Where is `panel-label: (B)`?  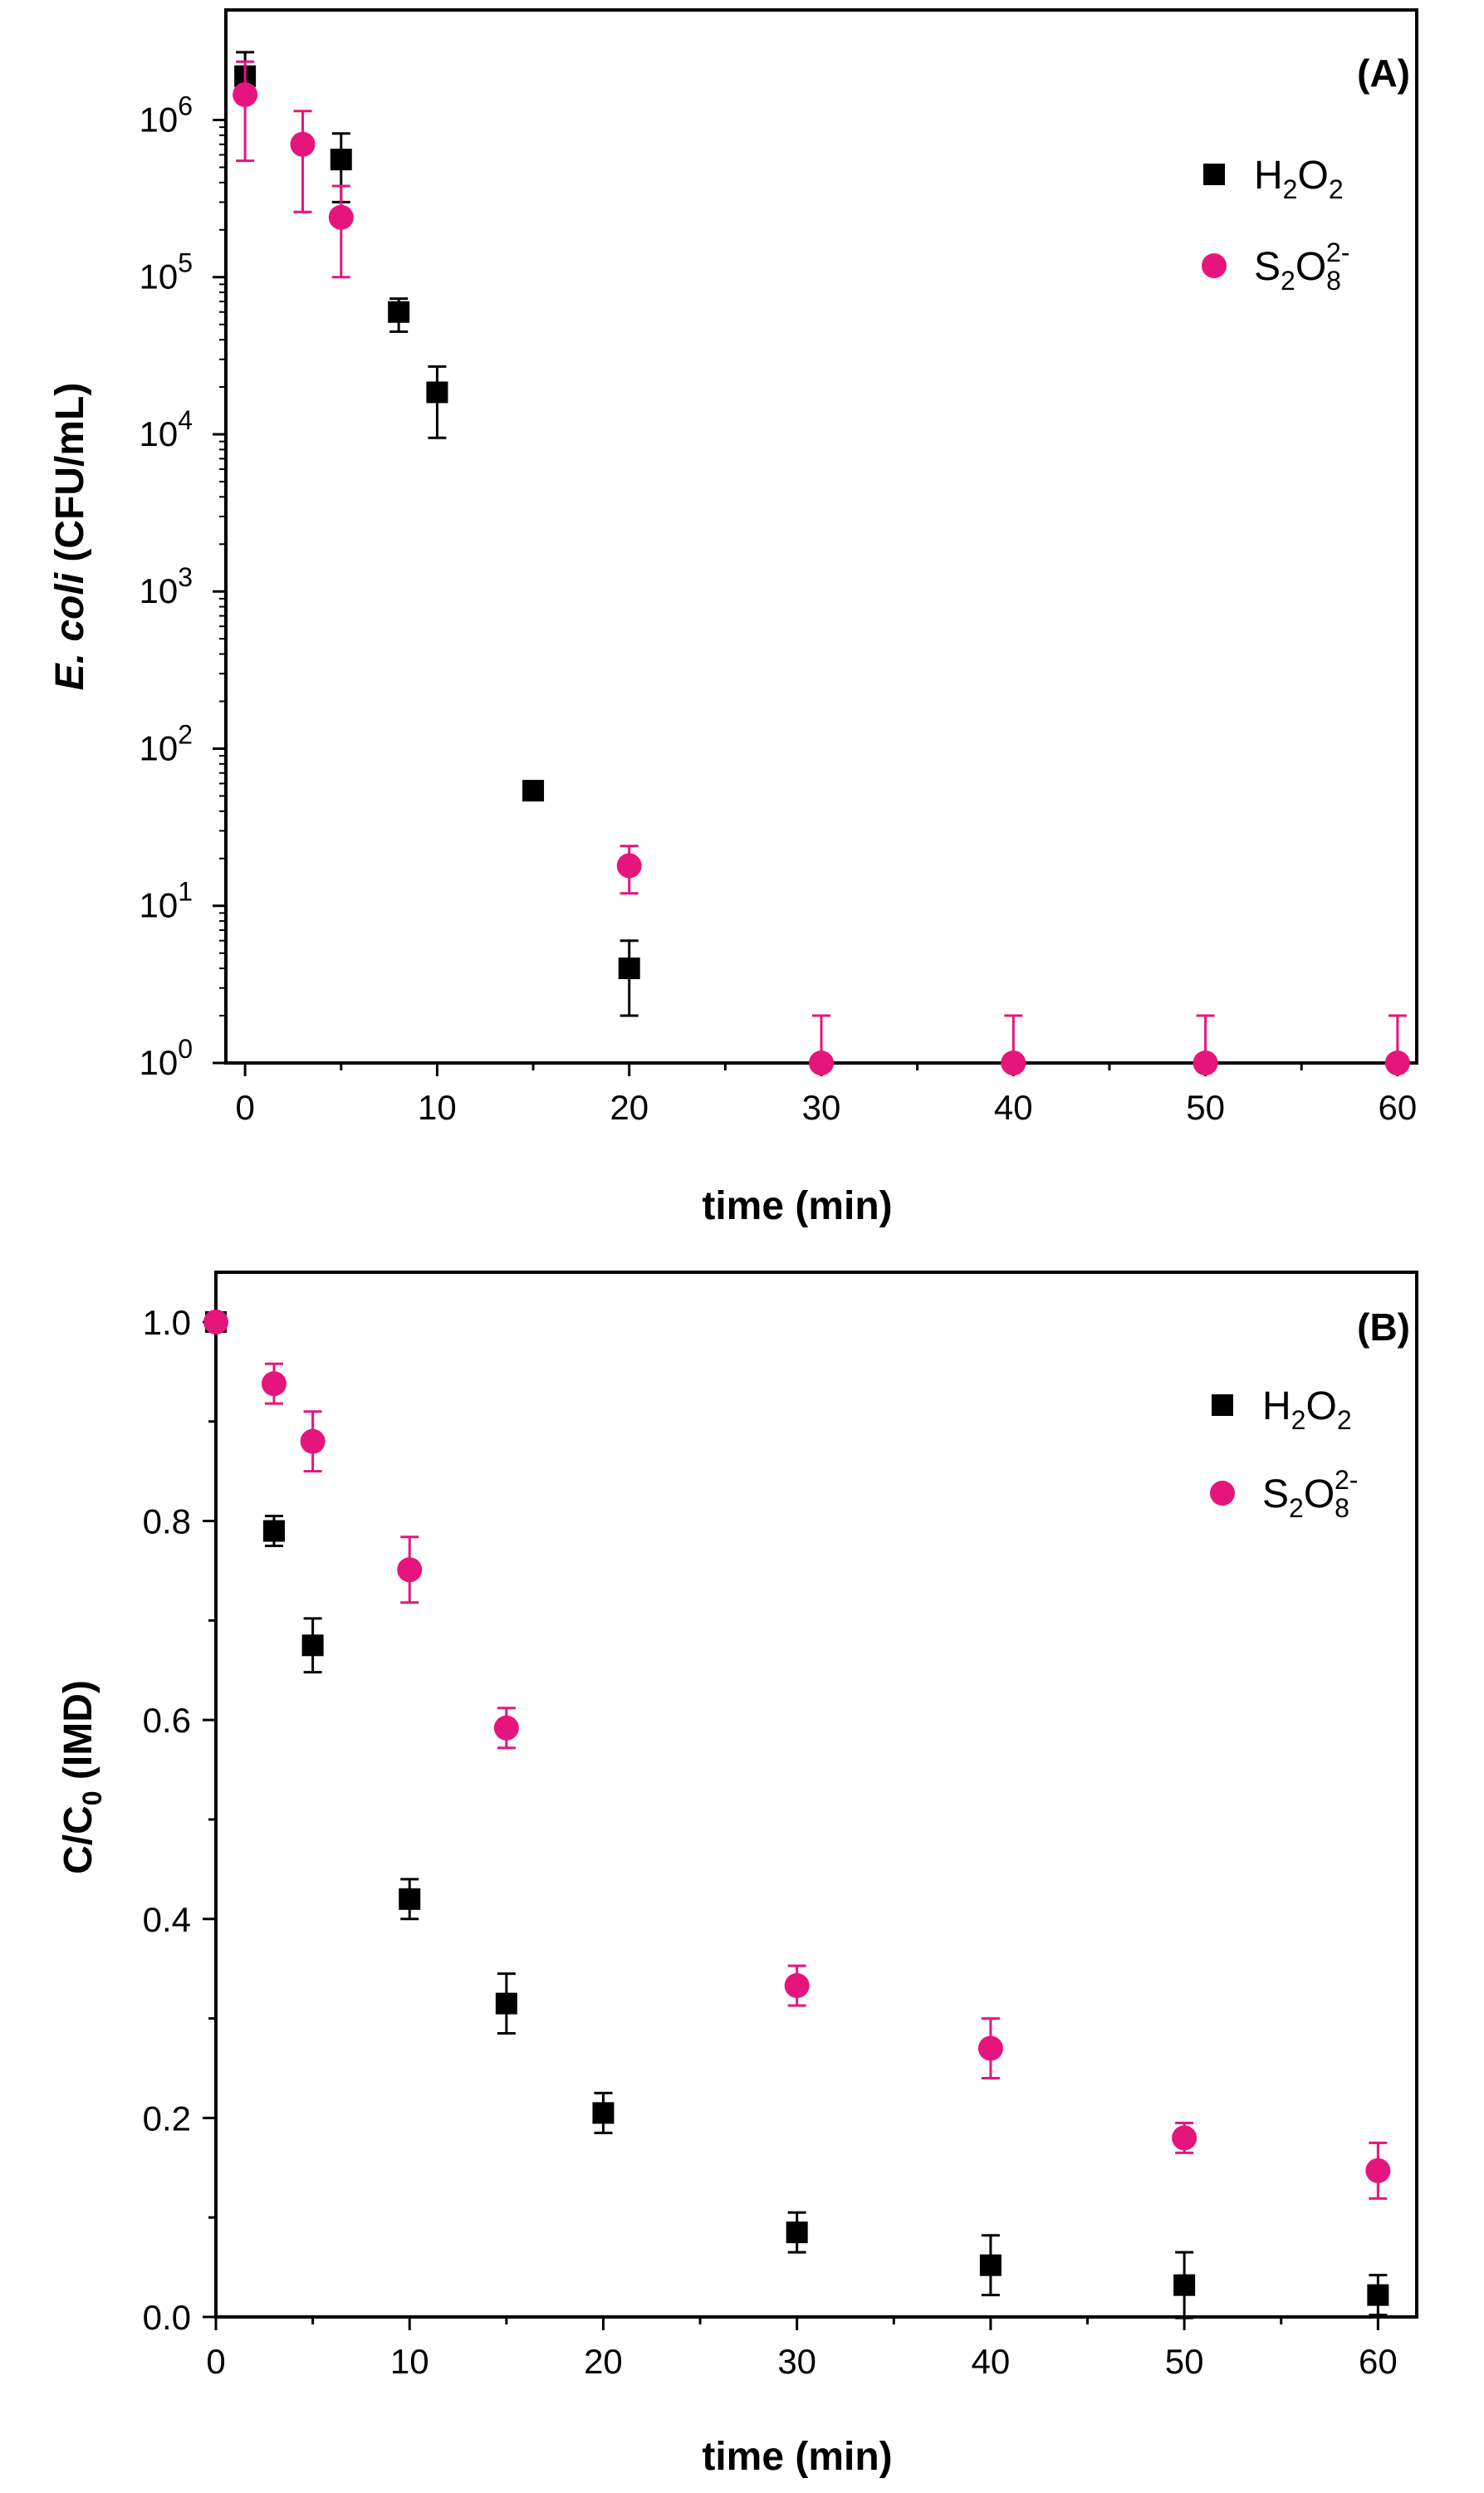 panel-label: (B) is located at coordinates (1383, 1327).